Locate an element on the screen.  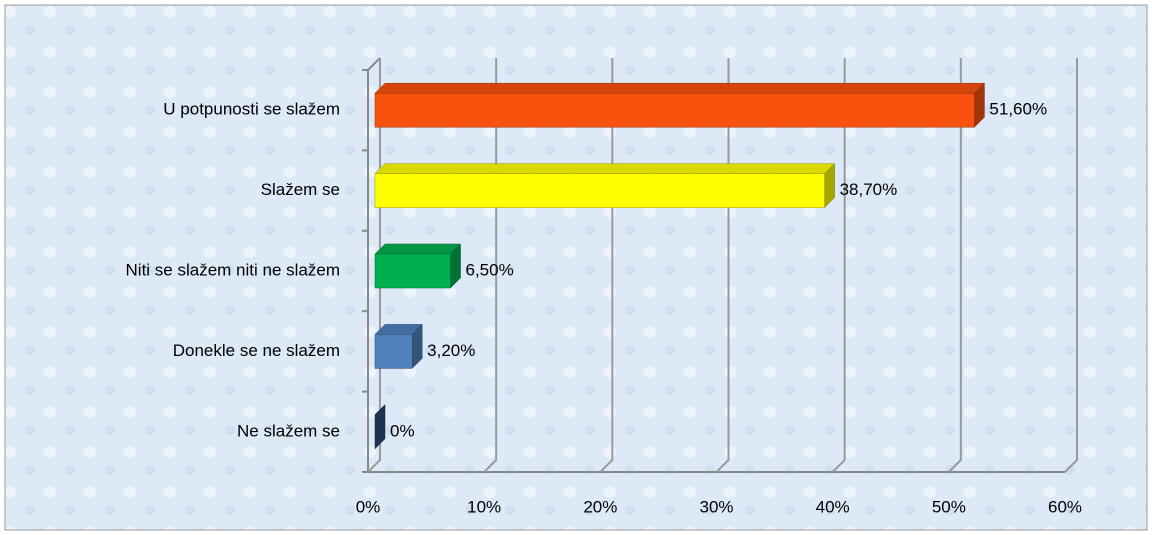
x-tick-label: 20% is located at coordinates (600, 506).